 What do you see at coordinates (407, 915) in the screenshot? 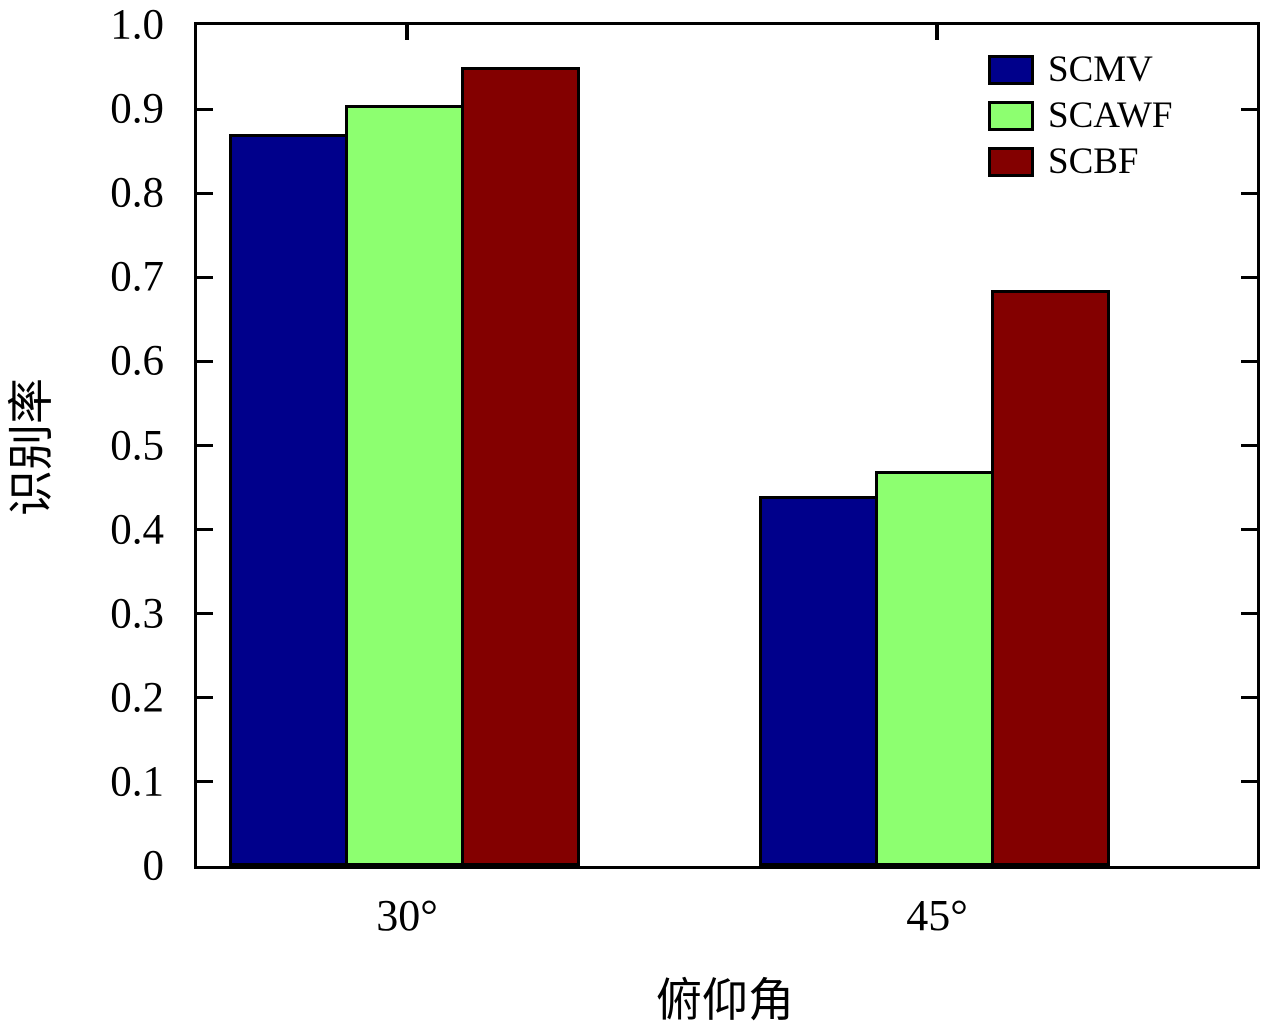
I see `x-tick-label-30°: 30°` at bounding box center [407, 915].